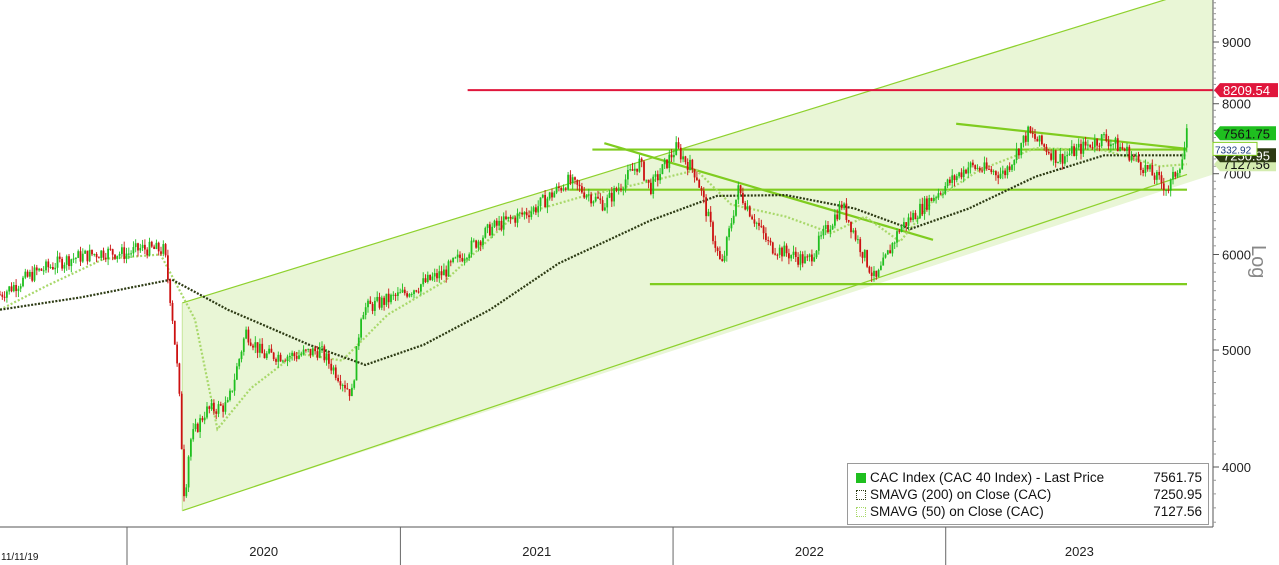  What do you see at coordinates (1236, 42) in the screenshot?
I see `y-tick-label: 9000` at bounding box center [1236, 42].